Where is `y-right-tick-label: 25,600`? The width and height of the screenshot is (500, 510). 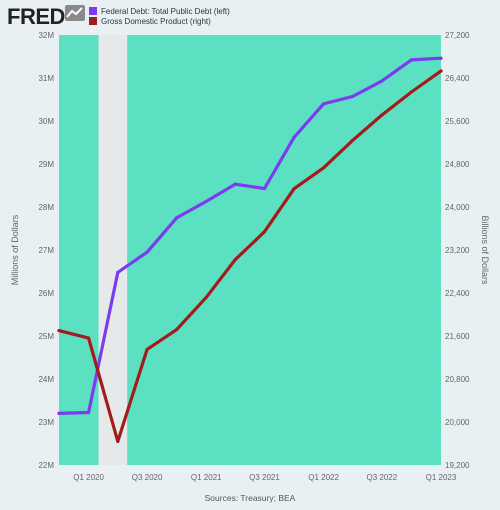
y-right-tick-label: 25,600 is located at coordinates (457, 121).